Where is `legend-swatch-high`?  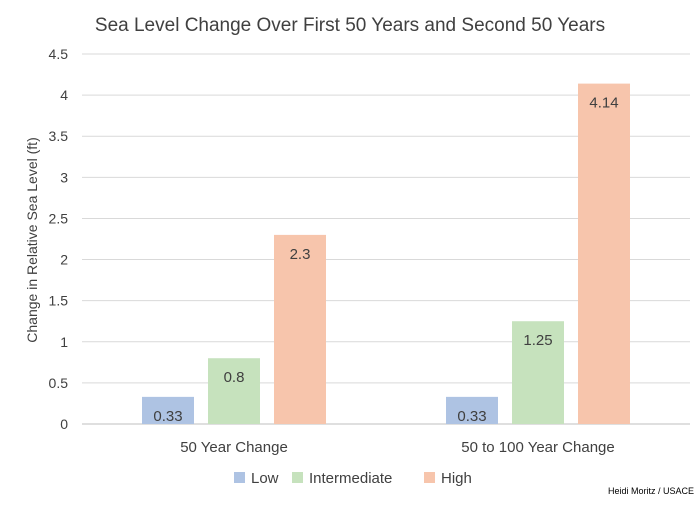 legend-swatch-high is located at coordinates (429, 477).